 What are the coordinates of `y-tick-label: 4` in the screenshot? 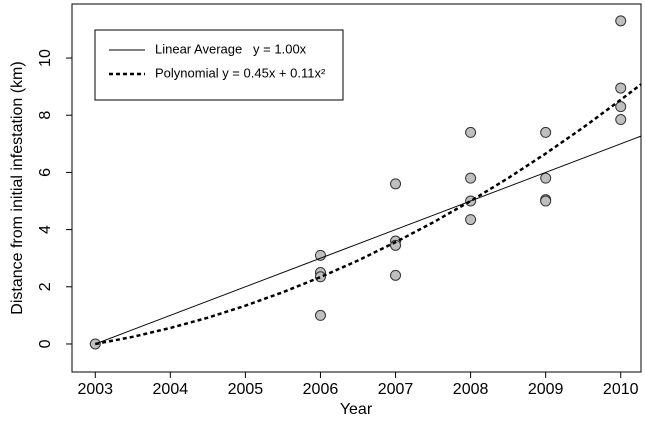 It's located at (45, 229).